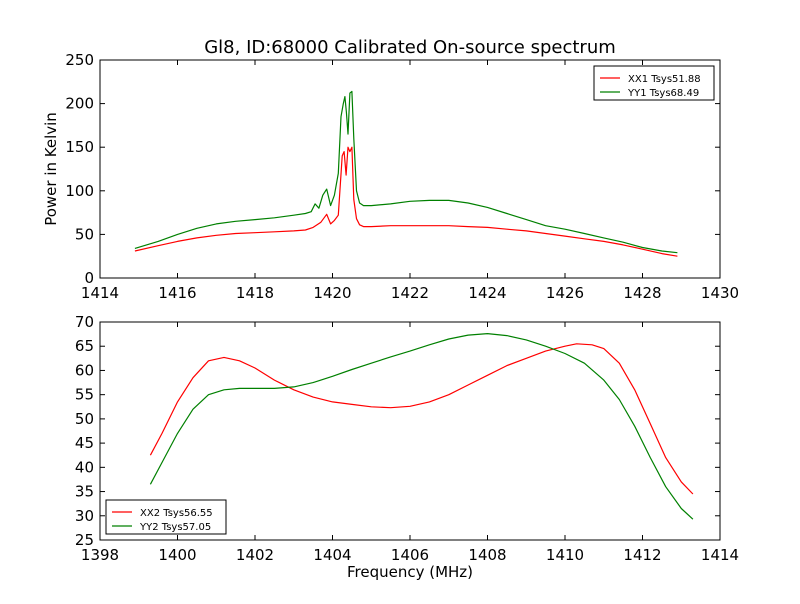 The width and height of the screenshot is (800, 604). I want to click on chart2-y-tick-label: 35, so click(84, 492).